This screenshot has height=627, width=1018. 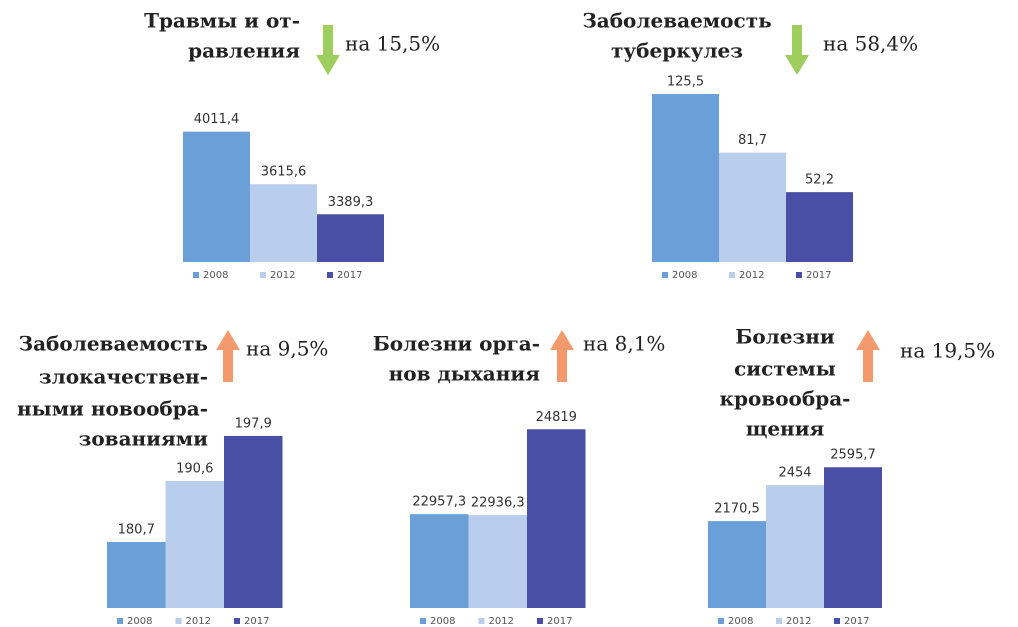 I want to click on change-label: на 58,4%, so click(x=870, y=44).